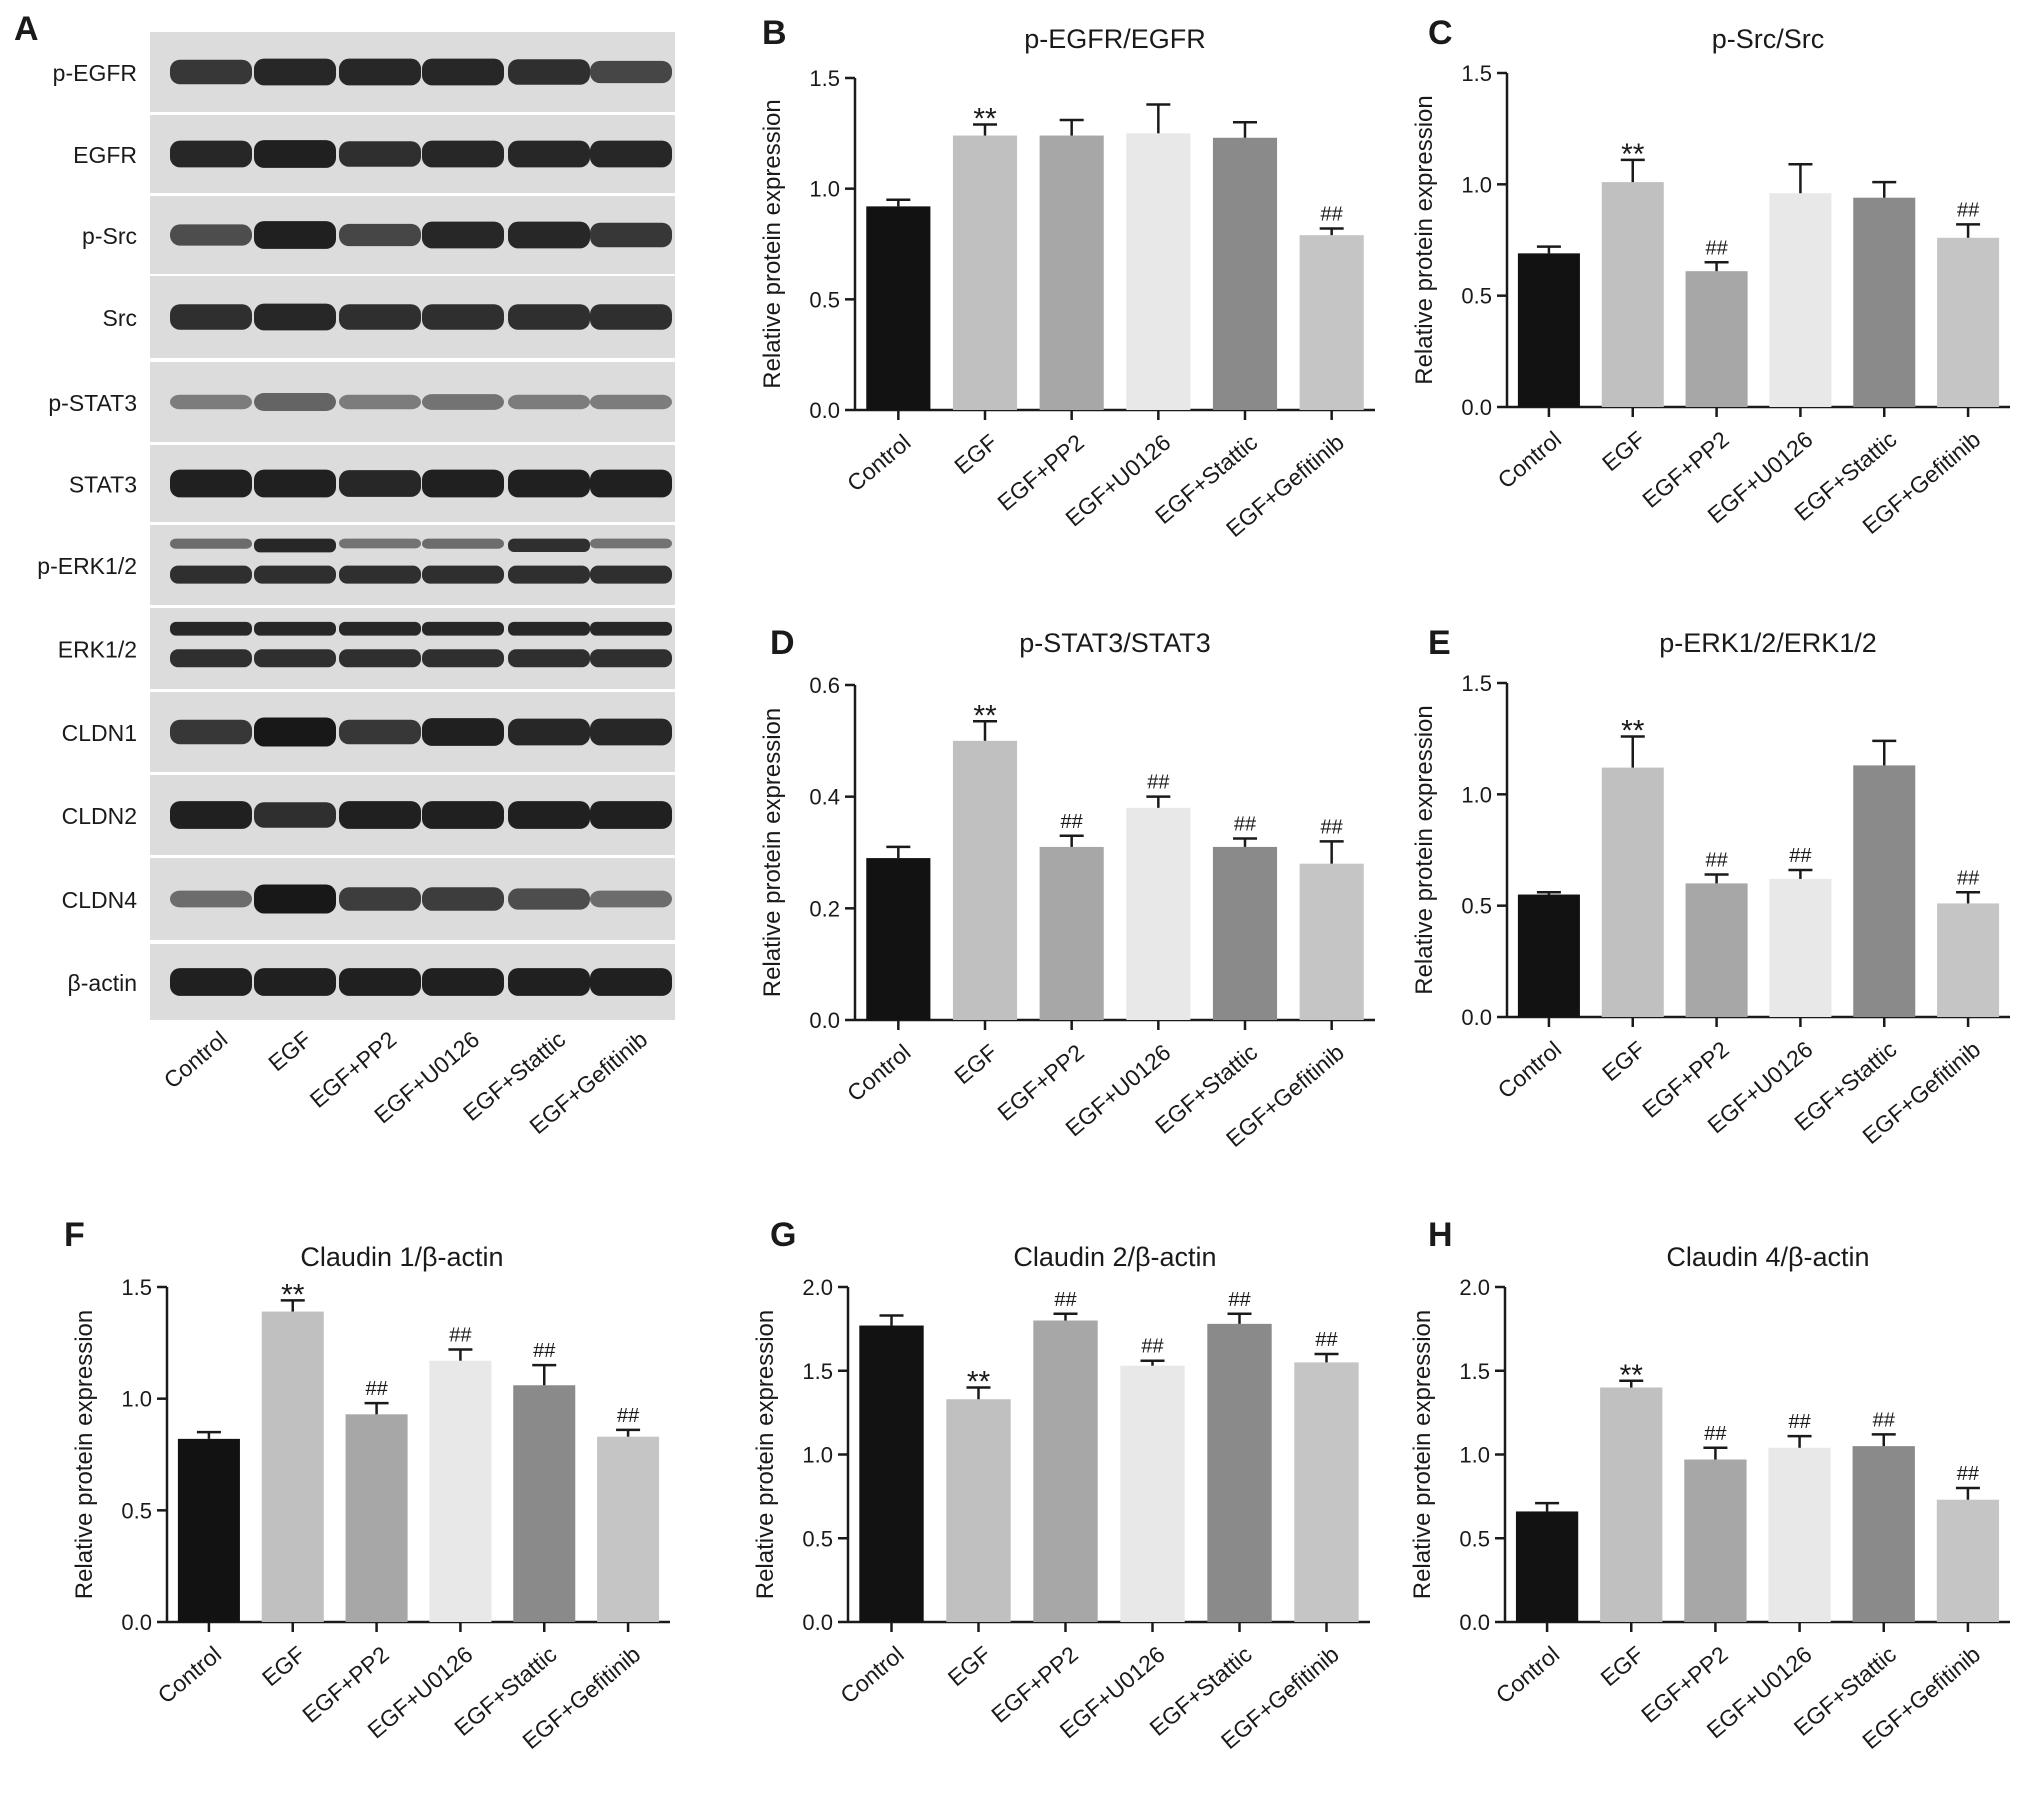  Describe the element at coordinates (109, 236) in the screenshot. I see `blot-row-label: p-Src` at that location.